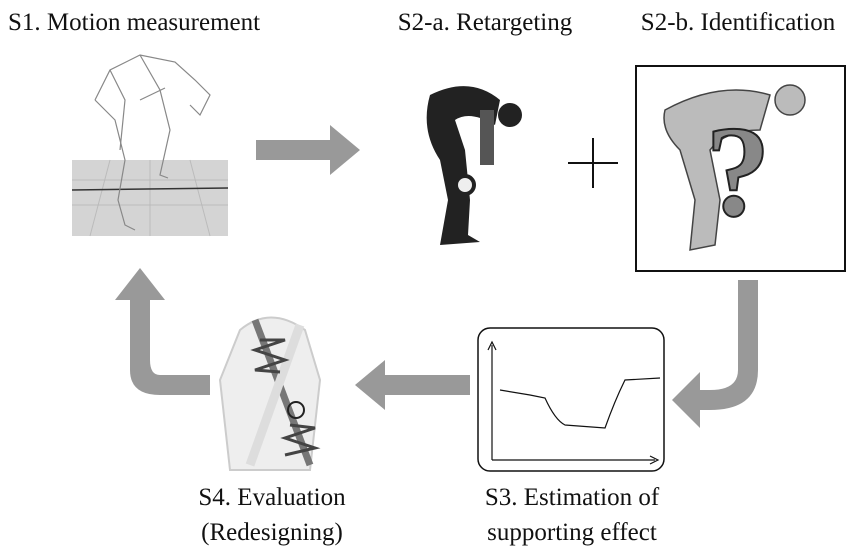  Describe the element at coordinates (272, 532) in the screenshot. I see `step-label: (Redesigning)` at that location.